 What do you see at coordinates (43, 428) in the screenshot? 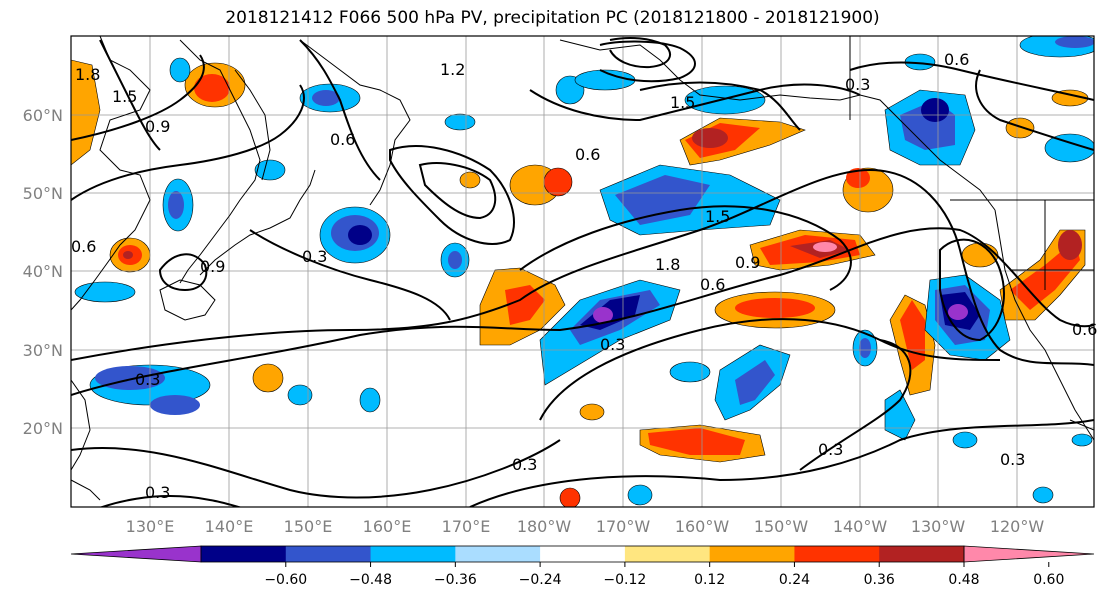
I see `svg-text: 20°N` at bounding box center [43, 428].